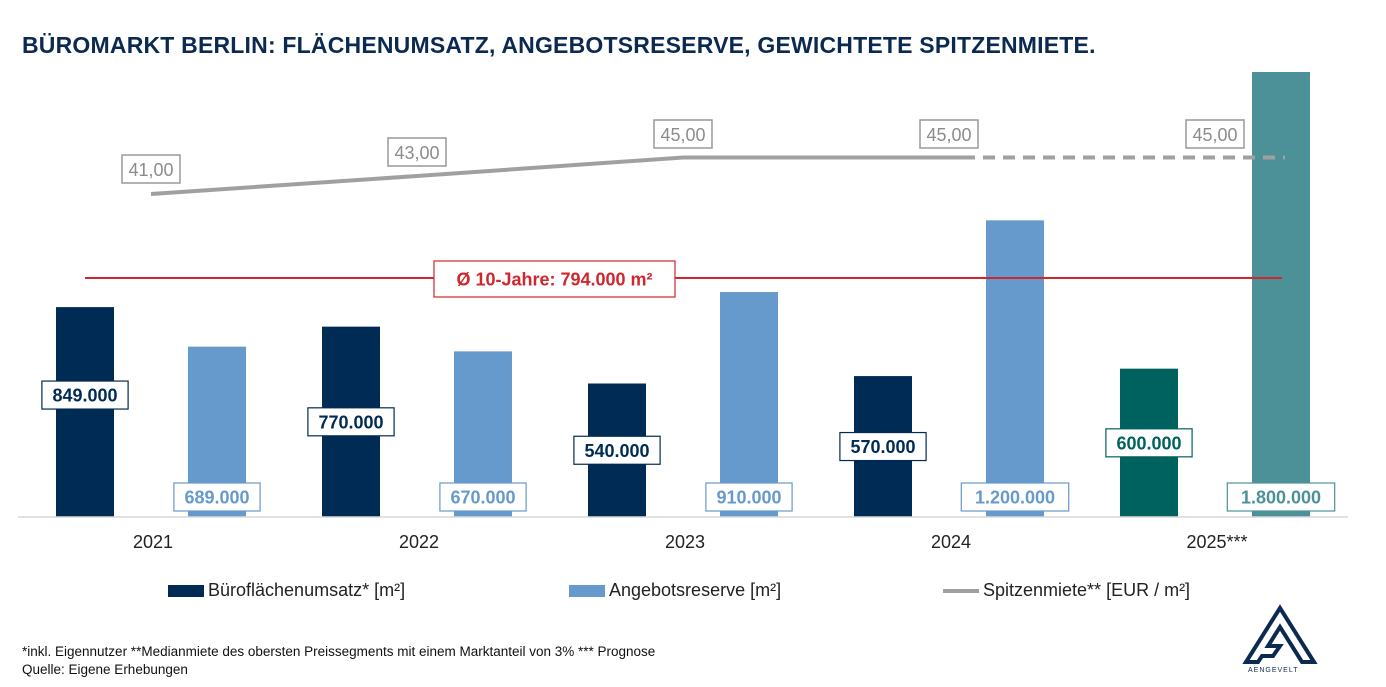 This screenshot has height=687, width=1386. Describe the element at coordinates (951, 542) in the screenshot. I see `x-tick-label: 2024` at that location.